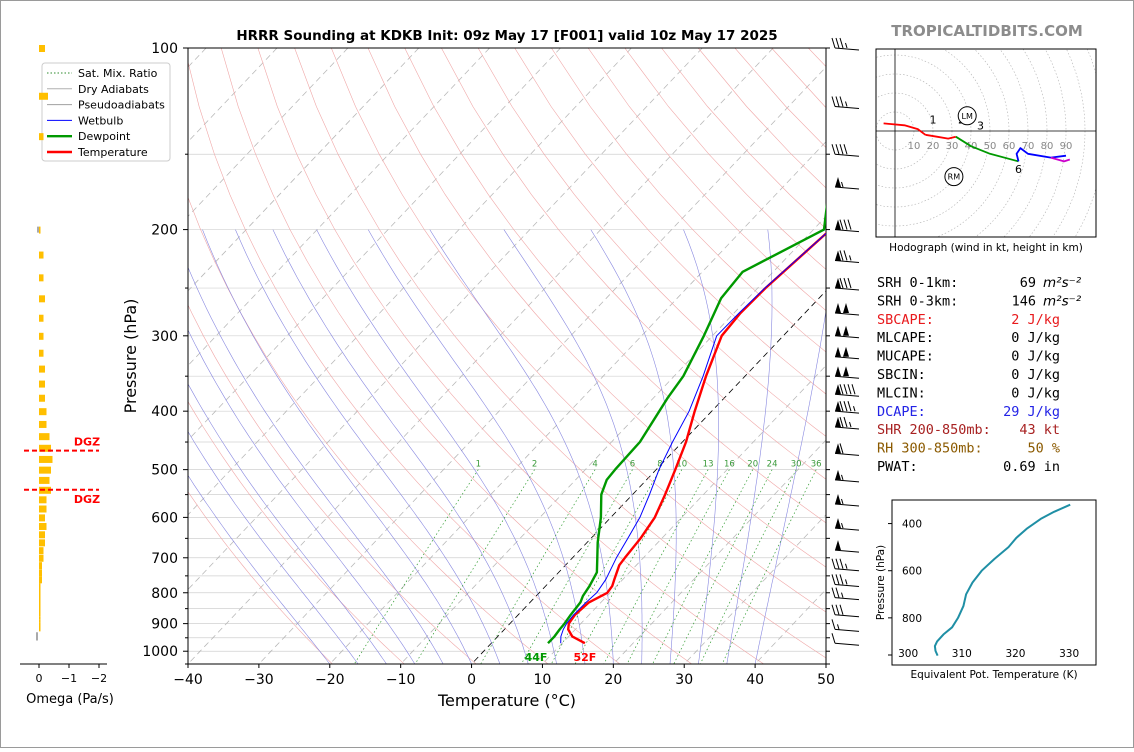  I want to click on index-value: 2 J/kg, so click(1035, 320).